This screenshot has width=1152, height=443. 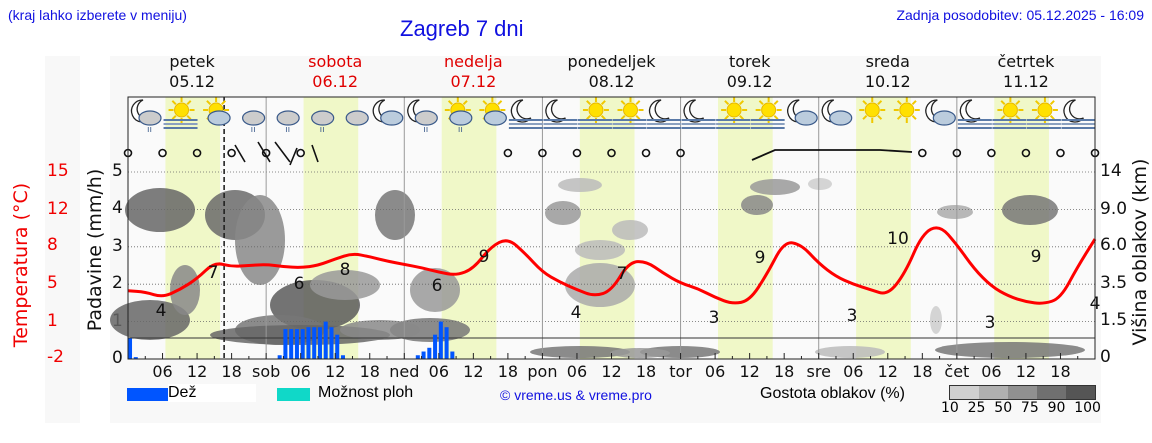 What do you see at coordinates (52, 321) in the screenshot?
I see `axis-tick: 1` at bounding box center [52, 321].